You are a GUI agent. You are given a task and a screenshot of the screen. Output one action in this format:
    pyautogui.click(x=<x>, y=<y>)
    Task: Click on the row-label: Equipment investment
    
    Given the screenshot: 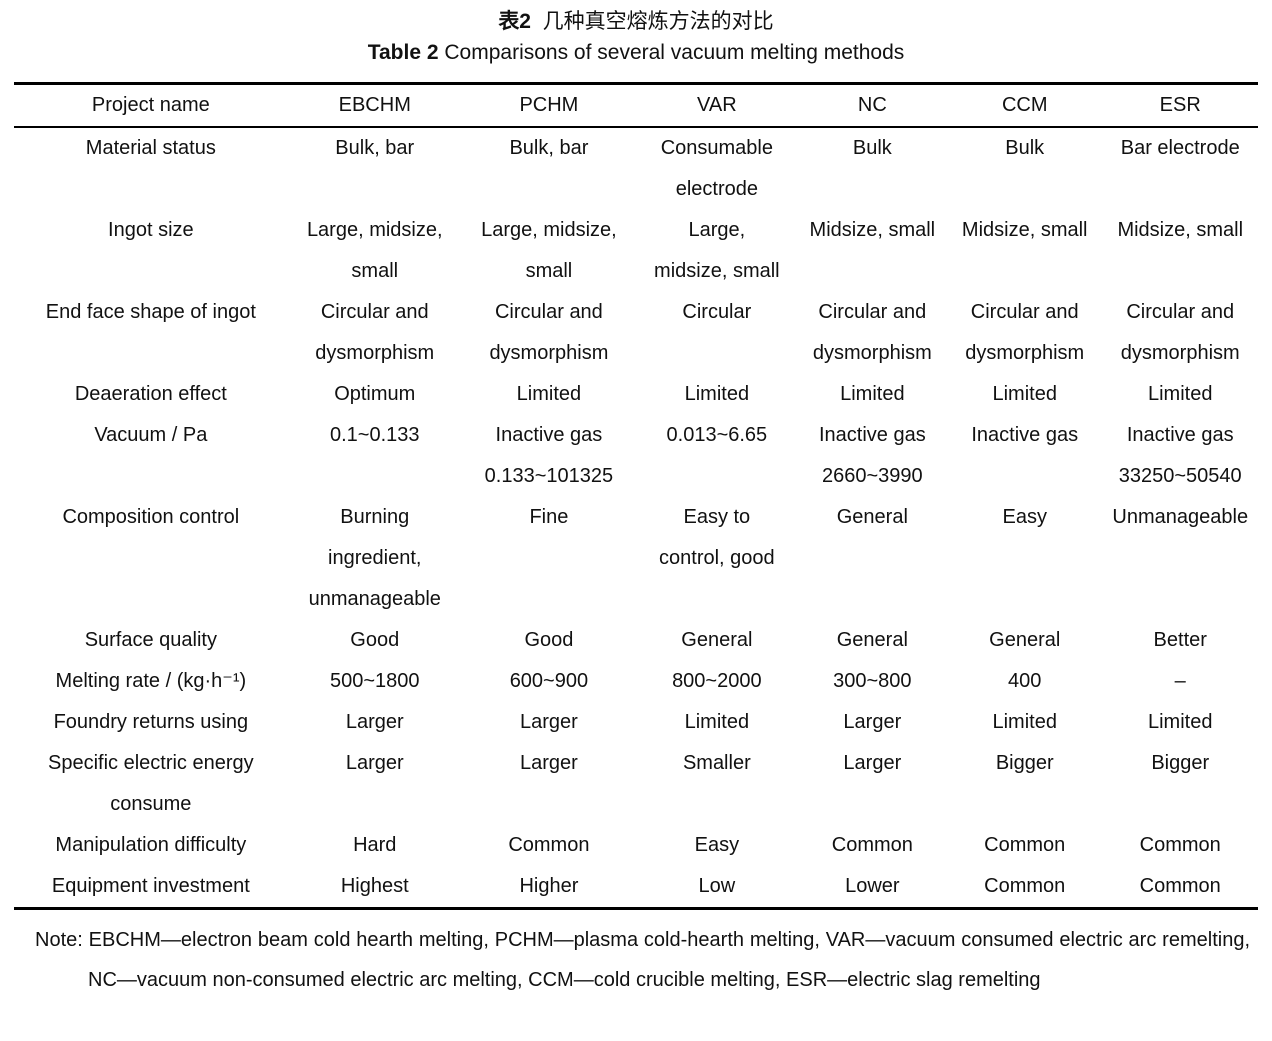 What is the action you would take?
    pyautogui.click(x=150, y=886)
    